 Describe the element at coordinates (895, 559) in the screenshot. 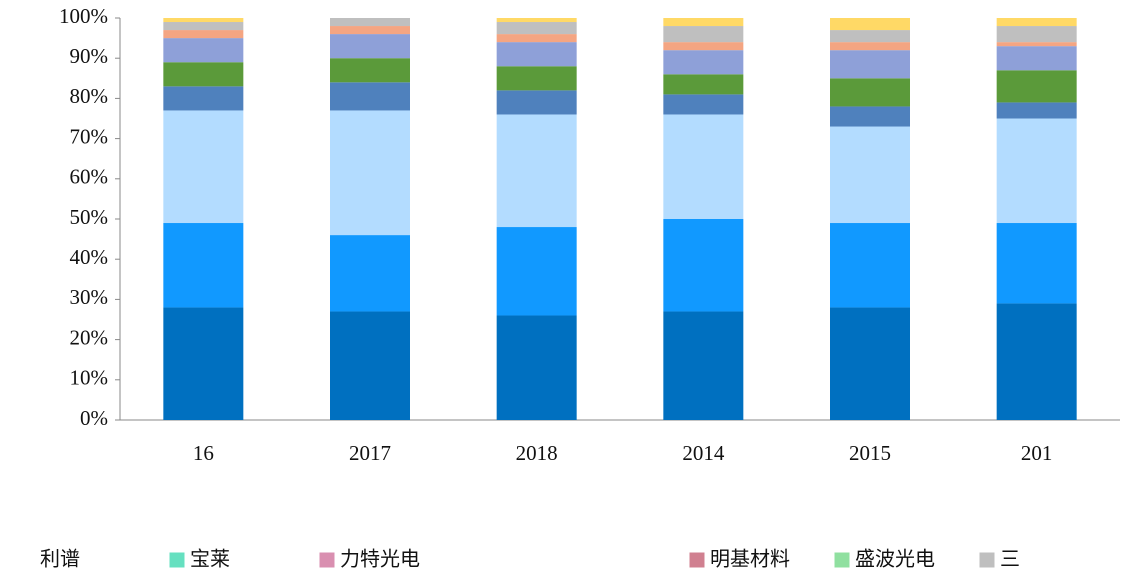

I see `legend-label: 盛波光电` at that location.